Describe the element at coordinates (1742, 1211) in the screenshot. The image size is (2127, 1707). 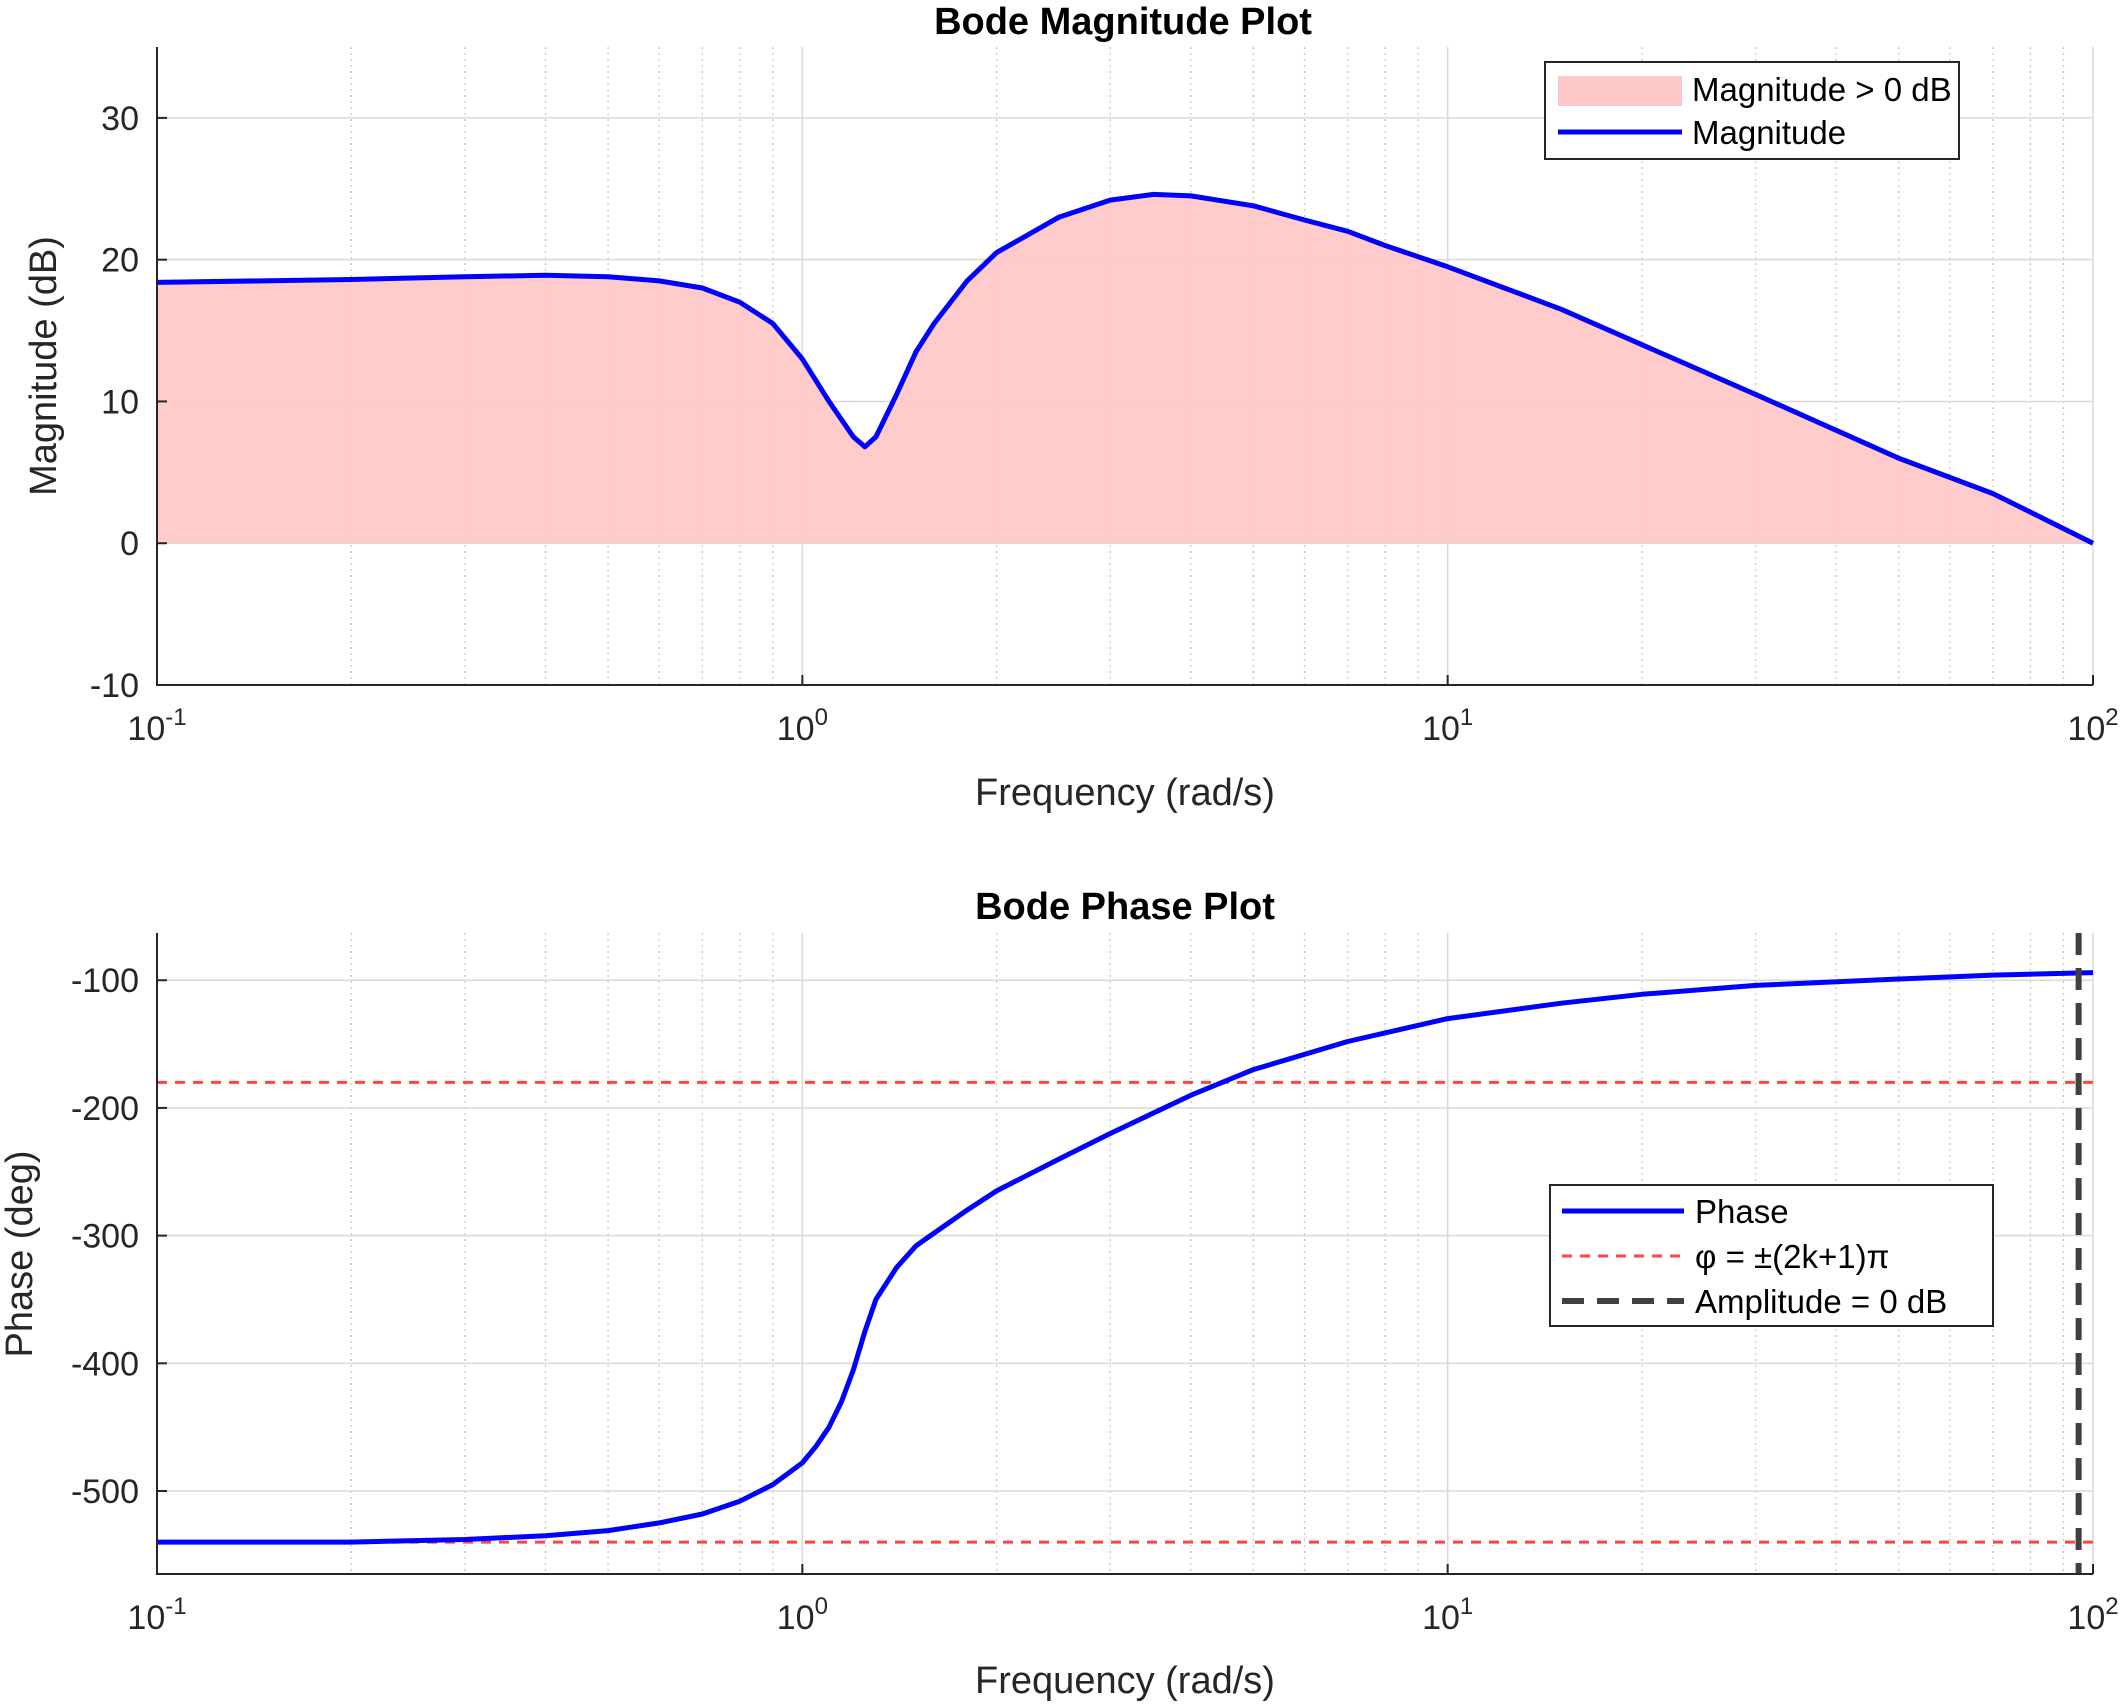
I see `legend-label-phase: Phase` at that location.